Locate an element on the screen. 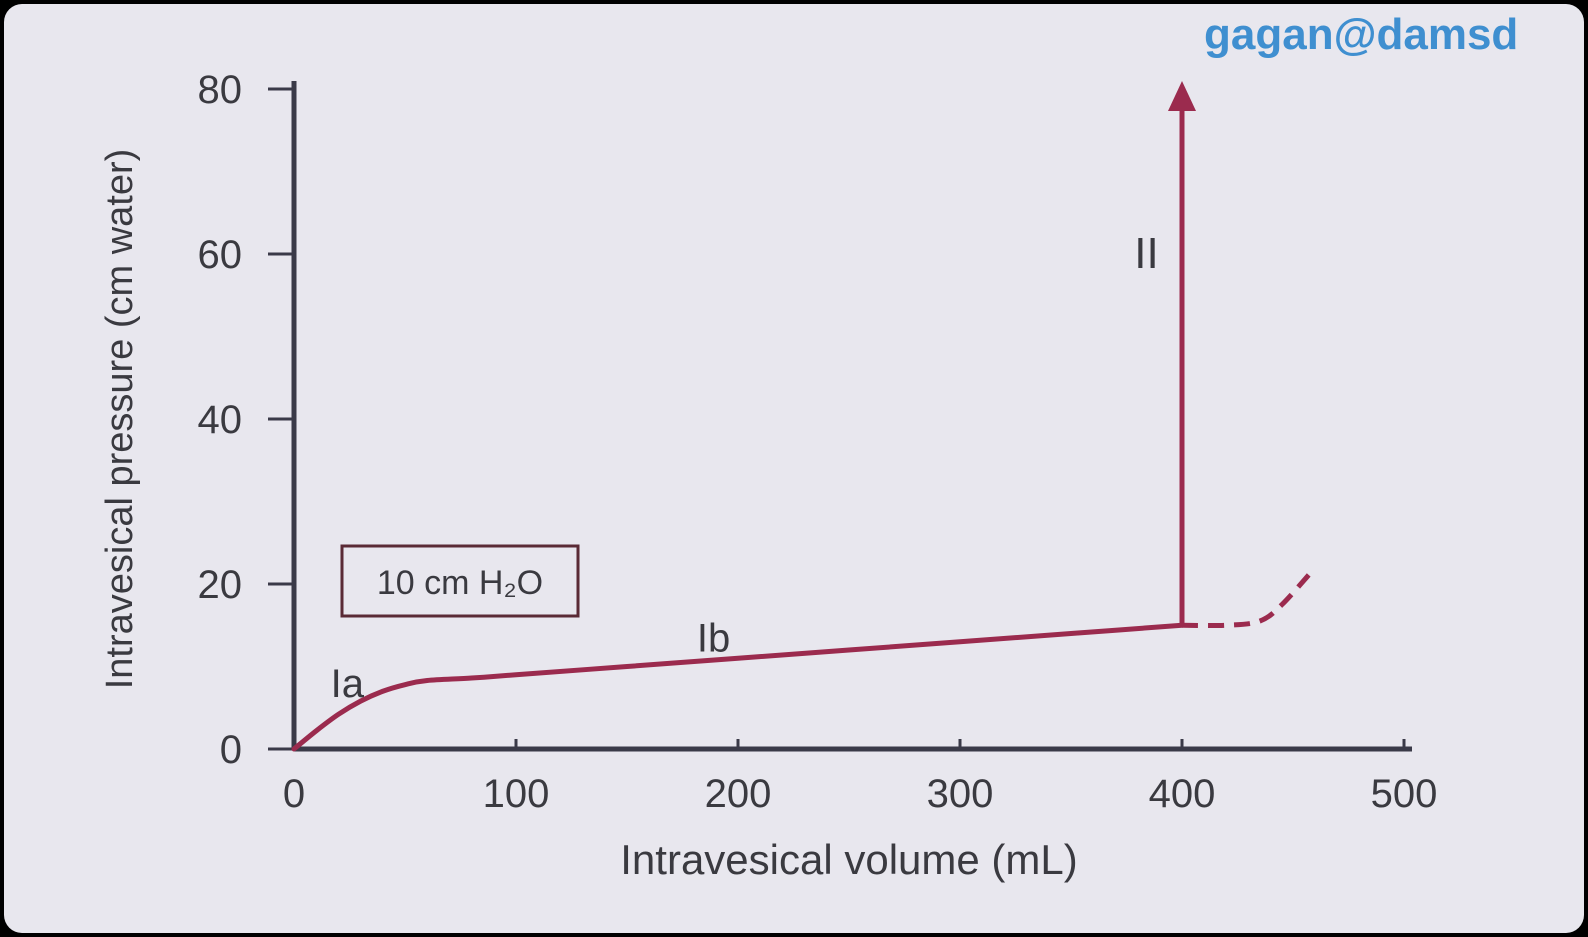  x-tick-label: 200 is located at coordinates (738, 794).